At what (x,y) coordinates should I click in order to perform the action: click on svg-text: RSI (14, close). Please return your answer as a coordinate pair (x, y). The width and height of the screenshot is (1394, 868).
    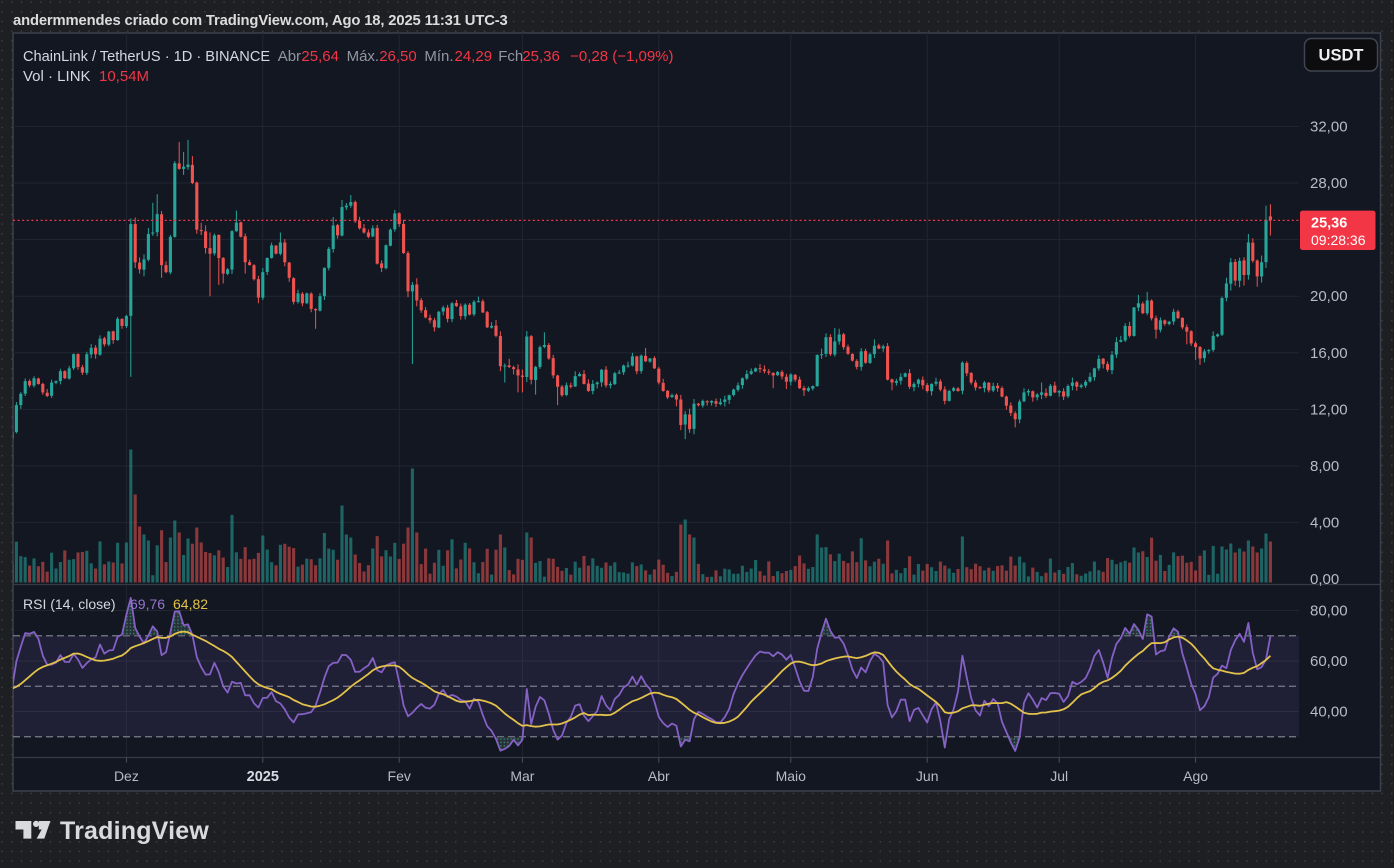
    Looking at the image, I should click on (69, 604).